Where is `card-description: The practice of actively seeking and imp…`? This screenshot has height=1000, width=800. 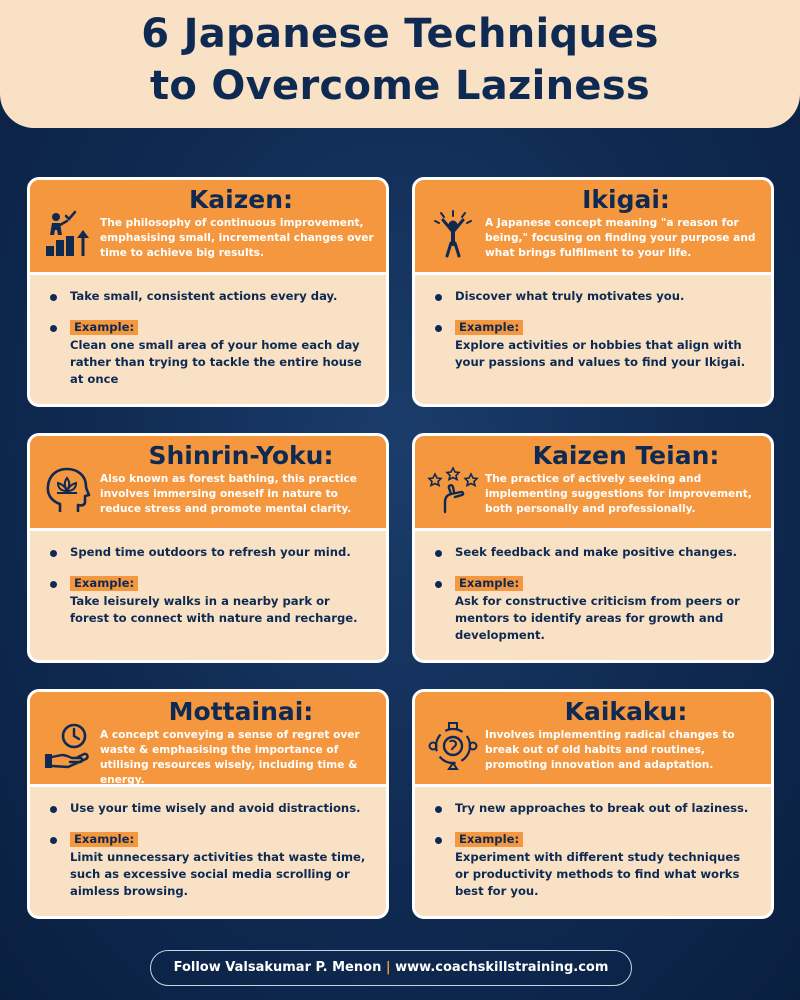 card-description: The practice of actively seeking and imp… is located at coordinates (618, 494).